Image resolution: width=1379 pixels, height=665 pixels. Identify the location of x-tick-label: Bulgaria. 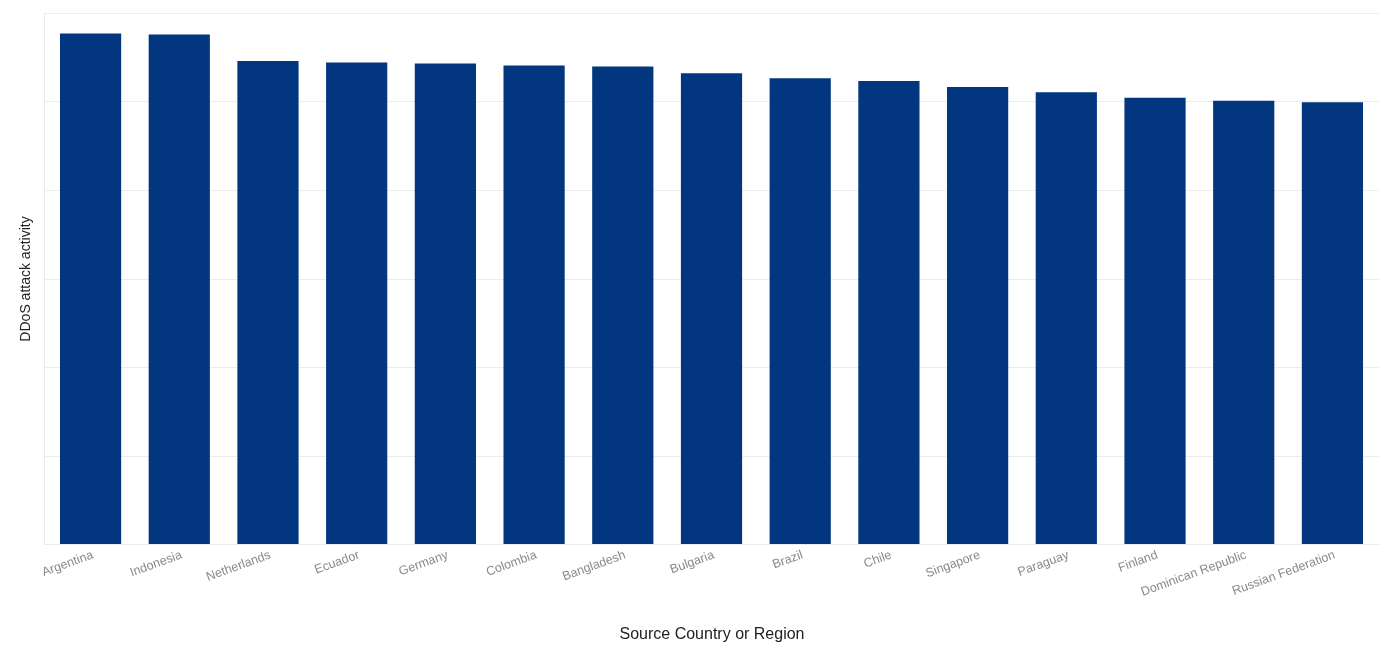
(692, 562).